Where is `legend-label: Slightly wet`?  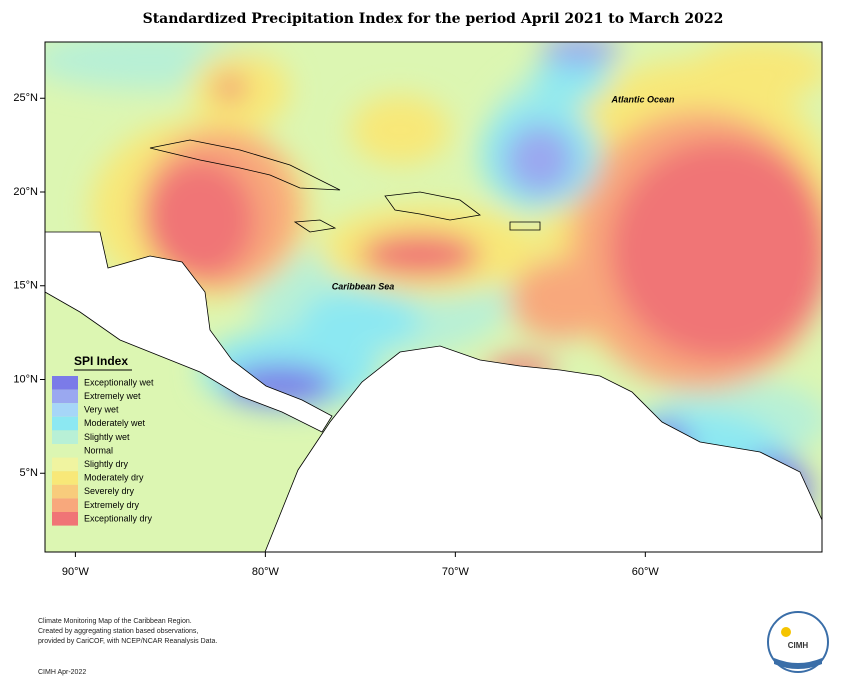 legend-label: Slightly wet is located at coordinates (107, 437).